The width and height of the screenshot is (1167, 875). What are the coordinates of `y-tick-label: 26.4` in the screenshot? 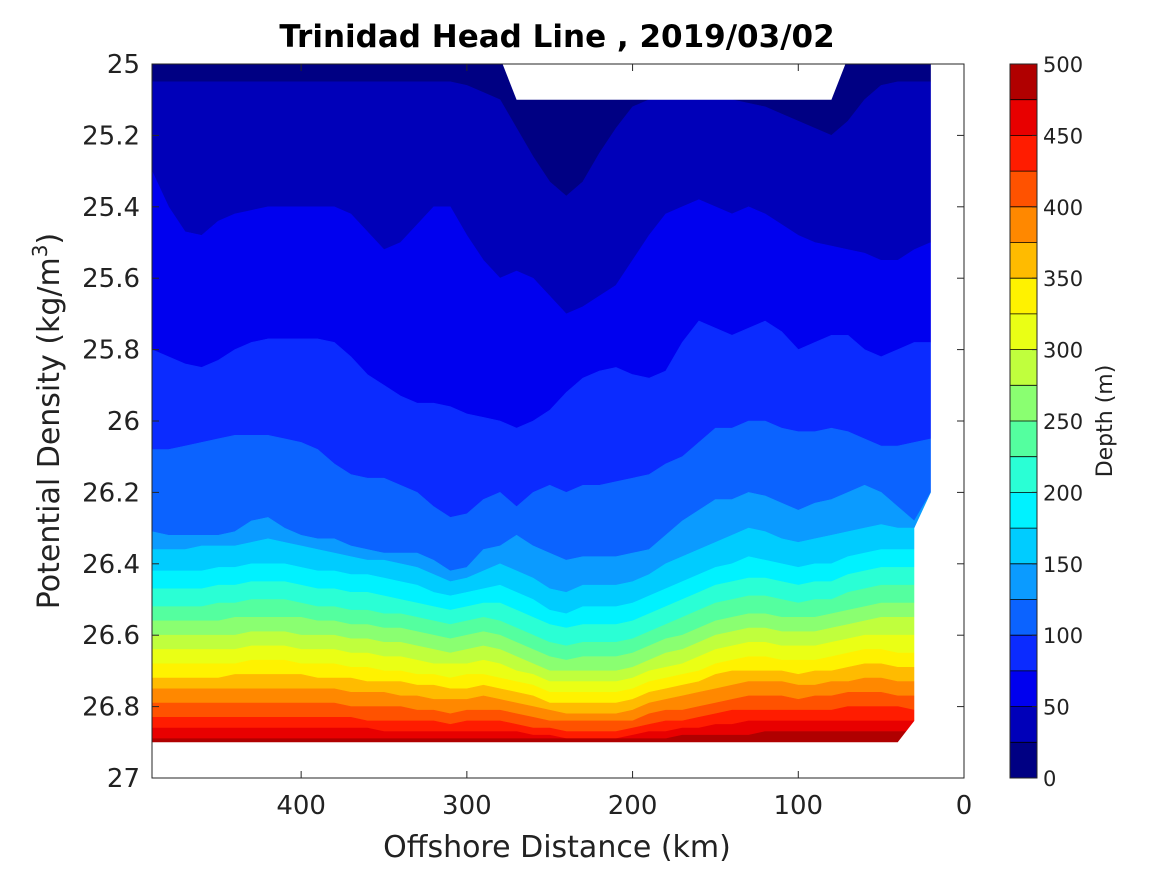 It's located at (111, 565).